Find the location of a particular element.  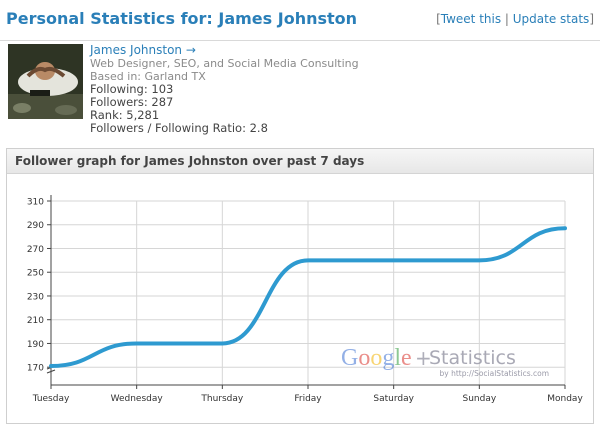

follower-ratio: Followers / Following Ratio: 2.8 is located at coordinates (179, 128).